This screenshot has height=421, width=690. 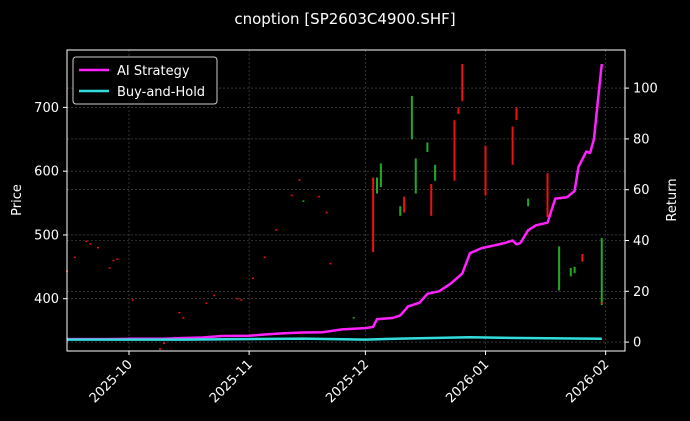 What do you see at coordinates (641, 241) in the screenshot?
I see `y-right-tick-label: 40` at bounding box center [641, 241].